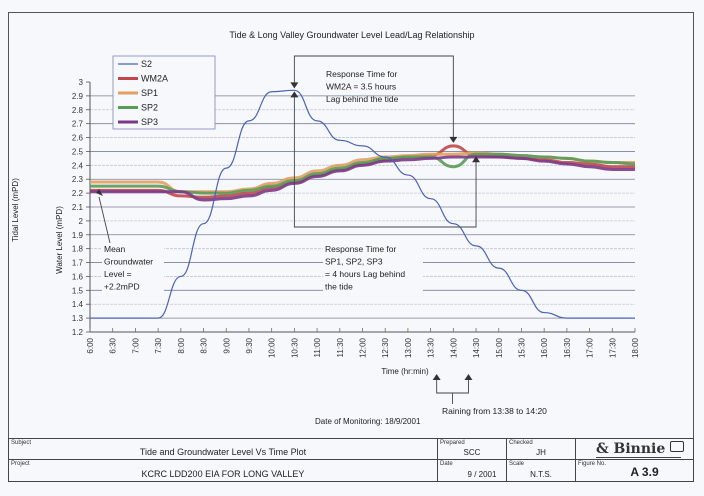  What do you see at coordinates (482, 474) in the screenshot?
I see `date-value: 9 / 2001` at bounding box center [482, 474].